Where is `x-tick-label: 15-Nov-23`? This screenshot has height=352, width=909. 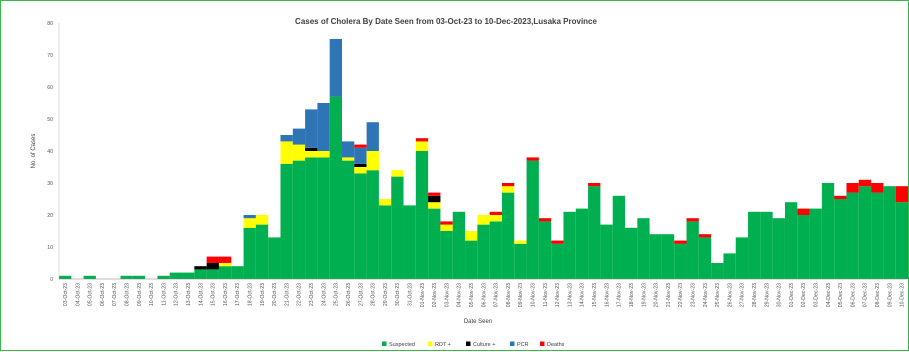 x-tick-label: 15-Nov-23 is located at coordinates (595, 295).